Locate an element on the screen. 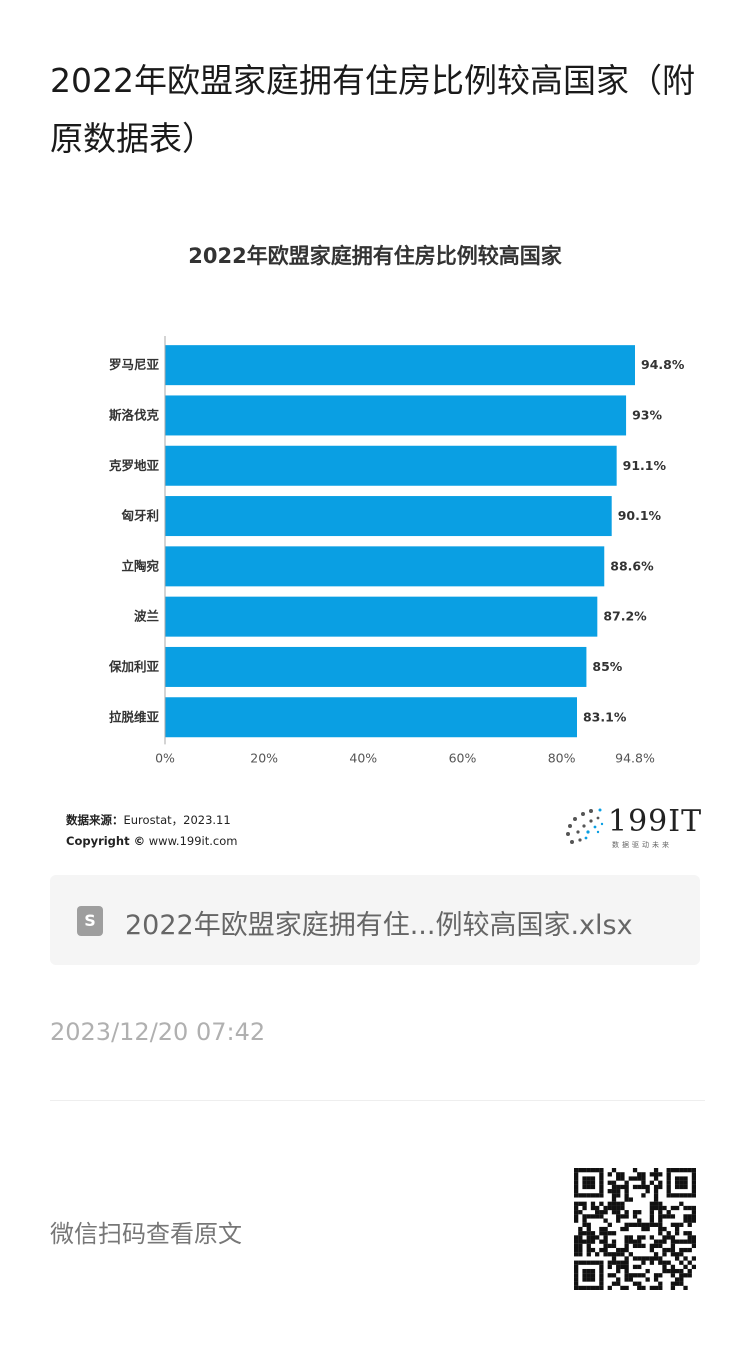  qr-code-icon is located at coordinates (635, 1229).